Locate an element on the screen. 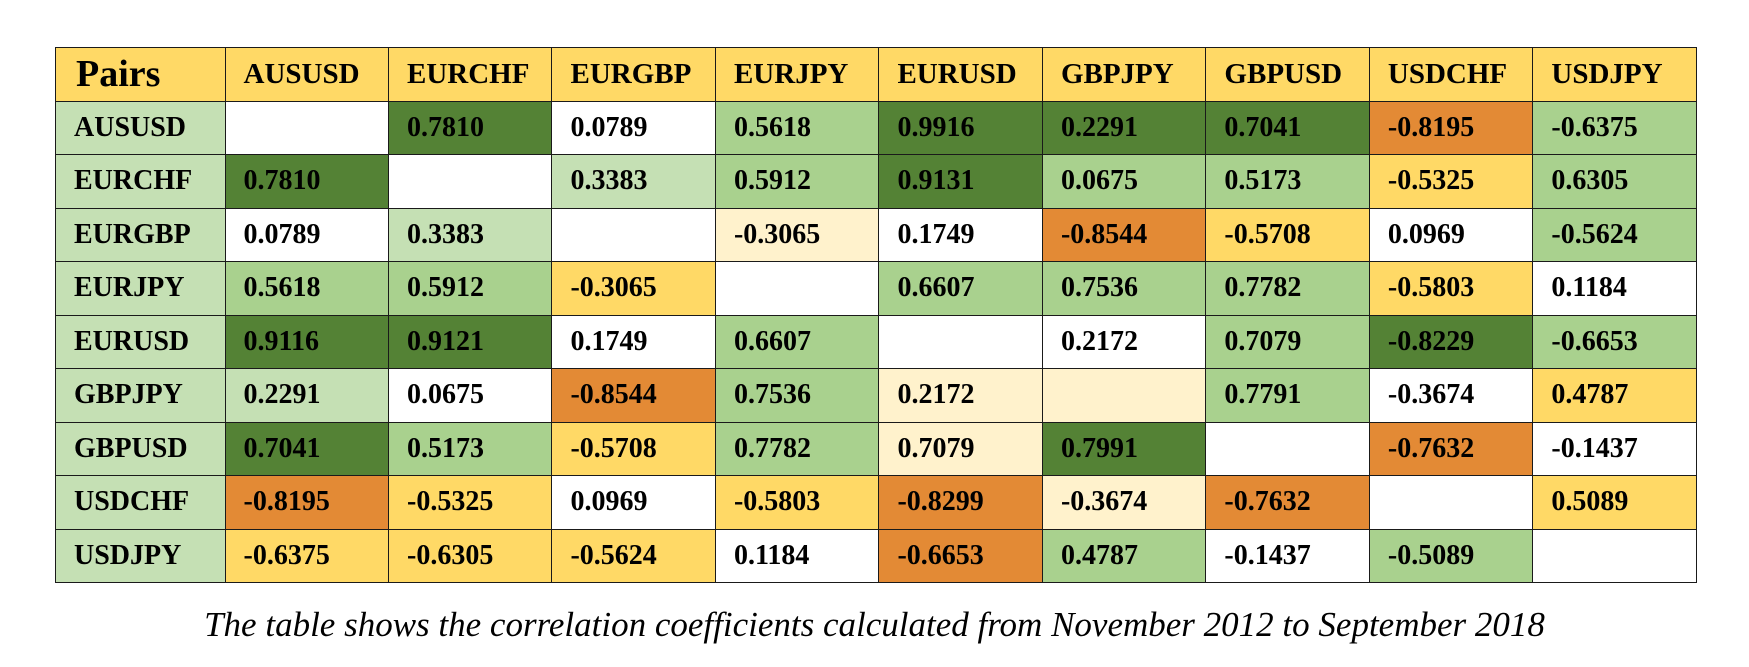 The height and width of the screenshot is (667, 1749). row-header: EURJPY is located at coordinates (140, 288).